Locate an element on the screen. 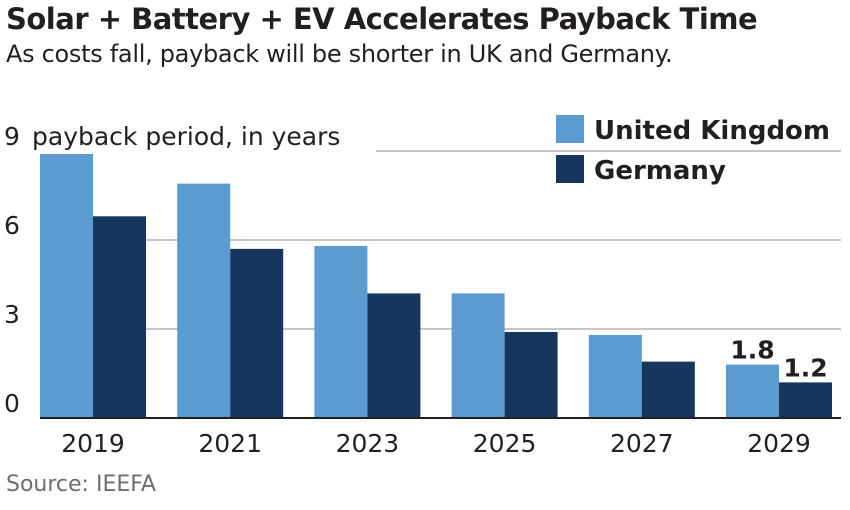 This screenshot has width=850, height=510. x-tick-label: 2023 is located at coordinates (368, 443).